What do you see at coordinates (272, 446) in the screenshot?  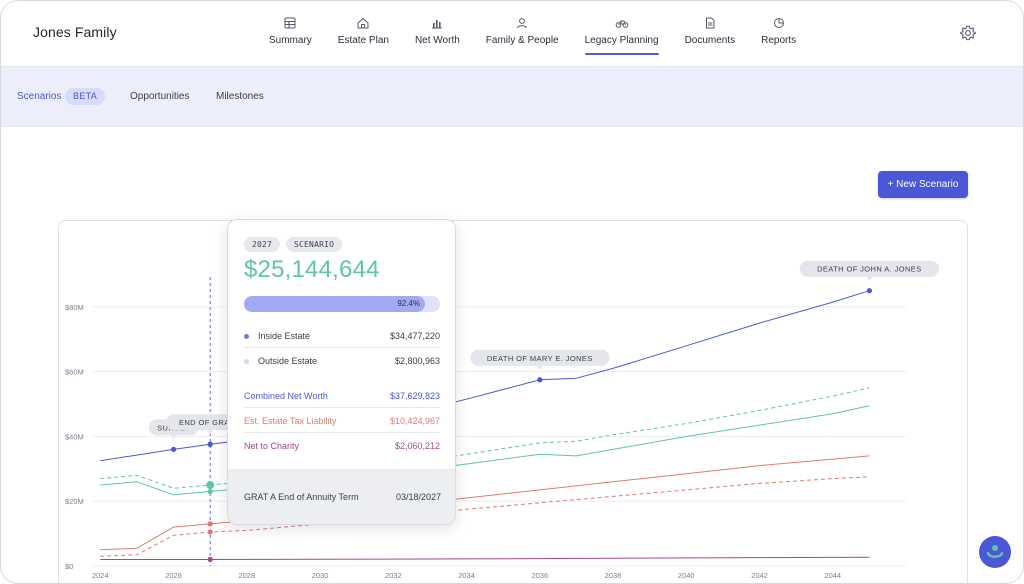 I see `row-label: Net to Charity` at bounding box center [272, 446].